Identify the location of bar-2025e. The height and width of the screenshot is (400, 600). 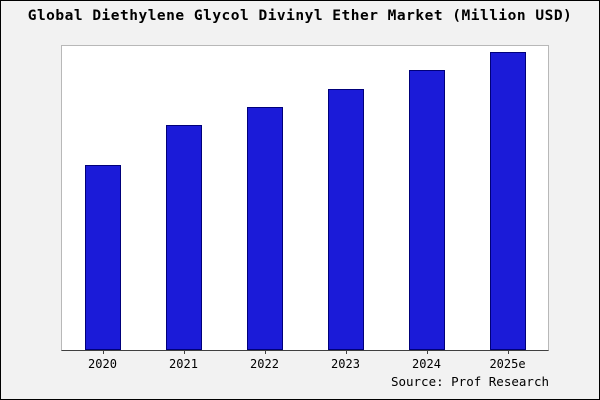
(507, 201).